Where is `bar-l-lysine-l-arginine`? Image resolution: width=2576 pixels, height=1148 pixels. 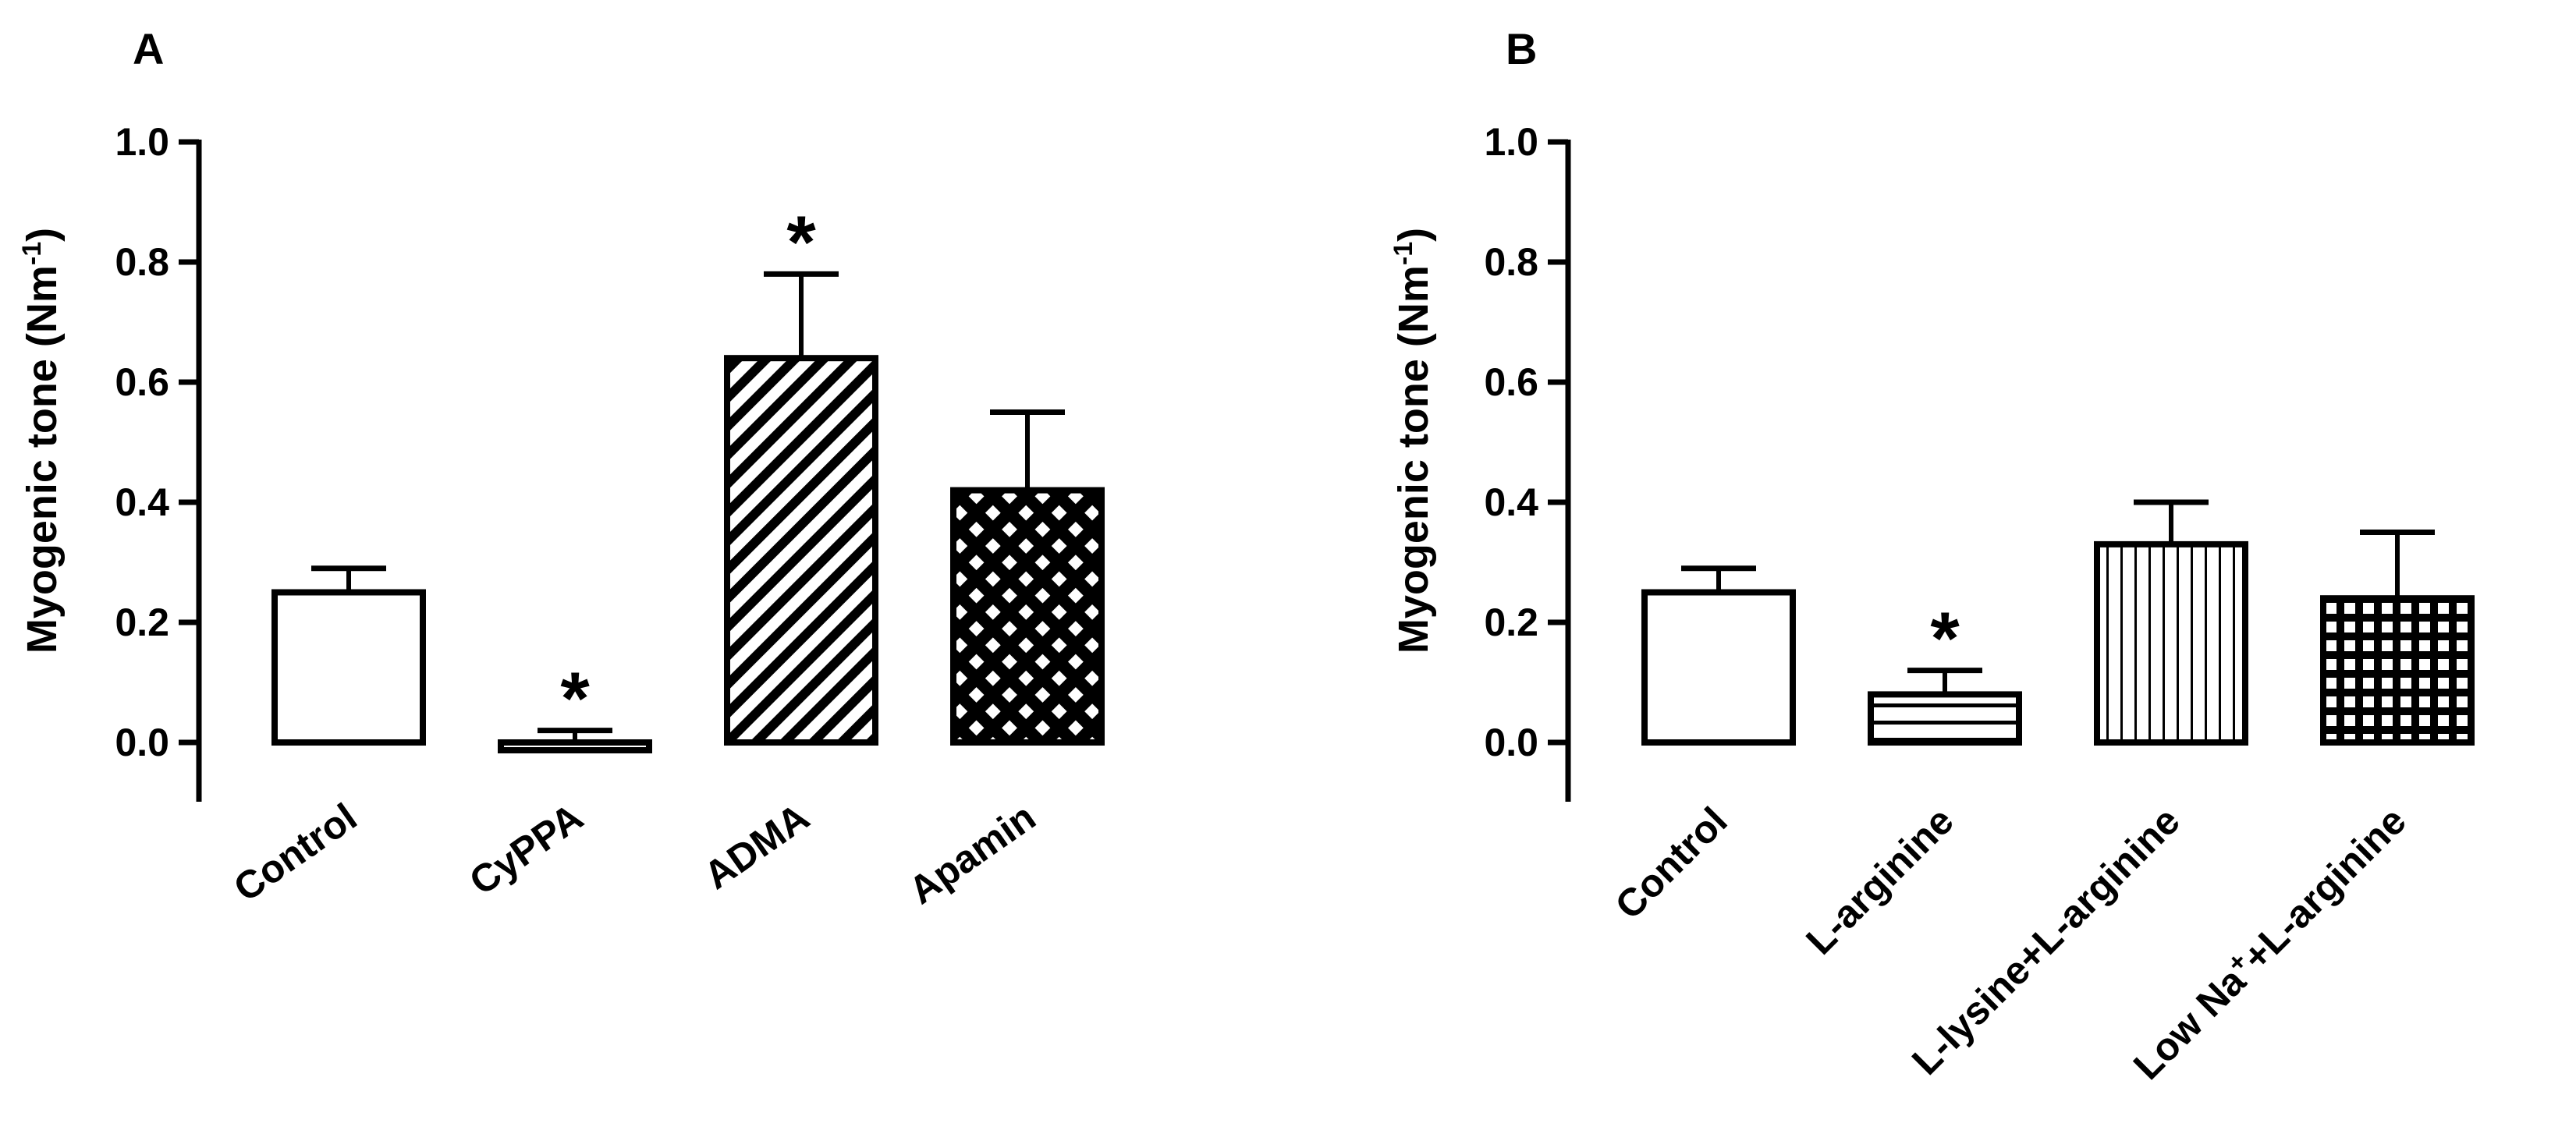 bar-l-lysine-l-arginine is located at coordinates (2171, 643).